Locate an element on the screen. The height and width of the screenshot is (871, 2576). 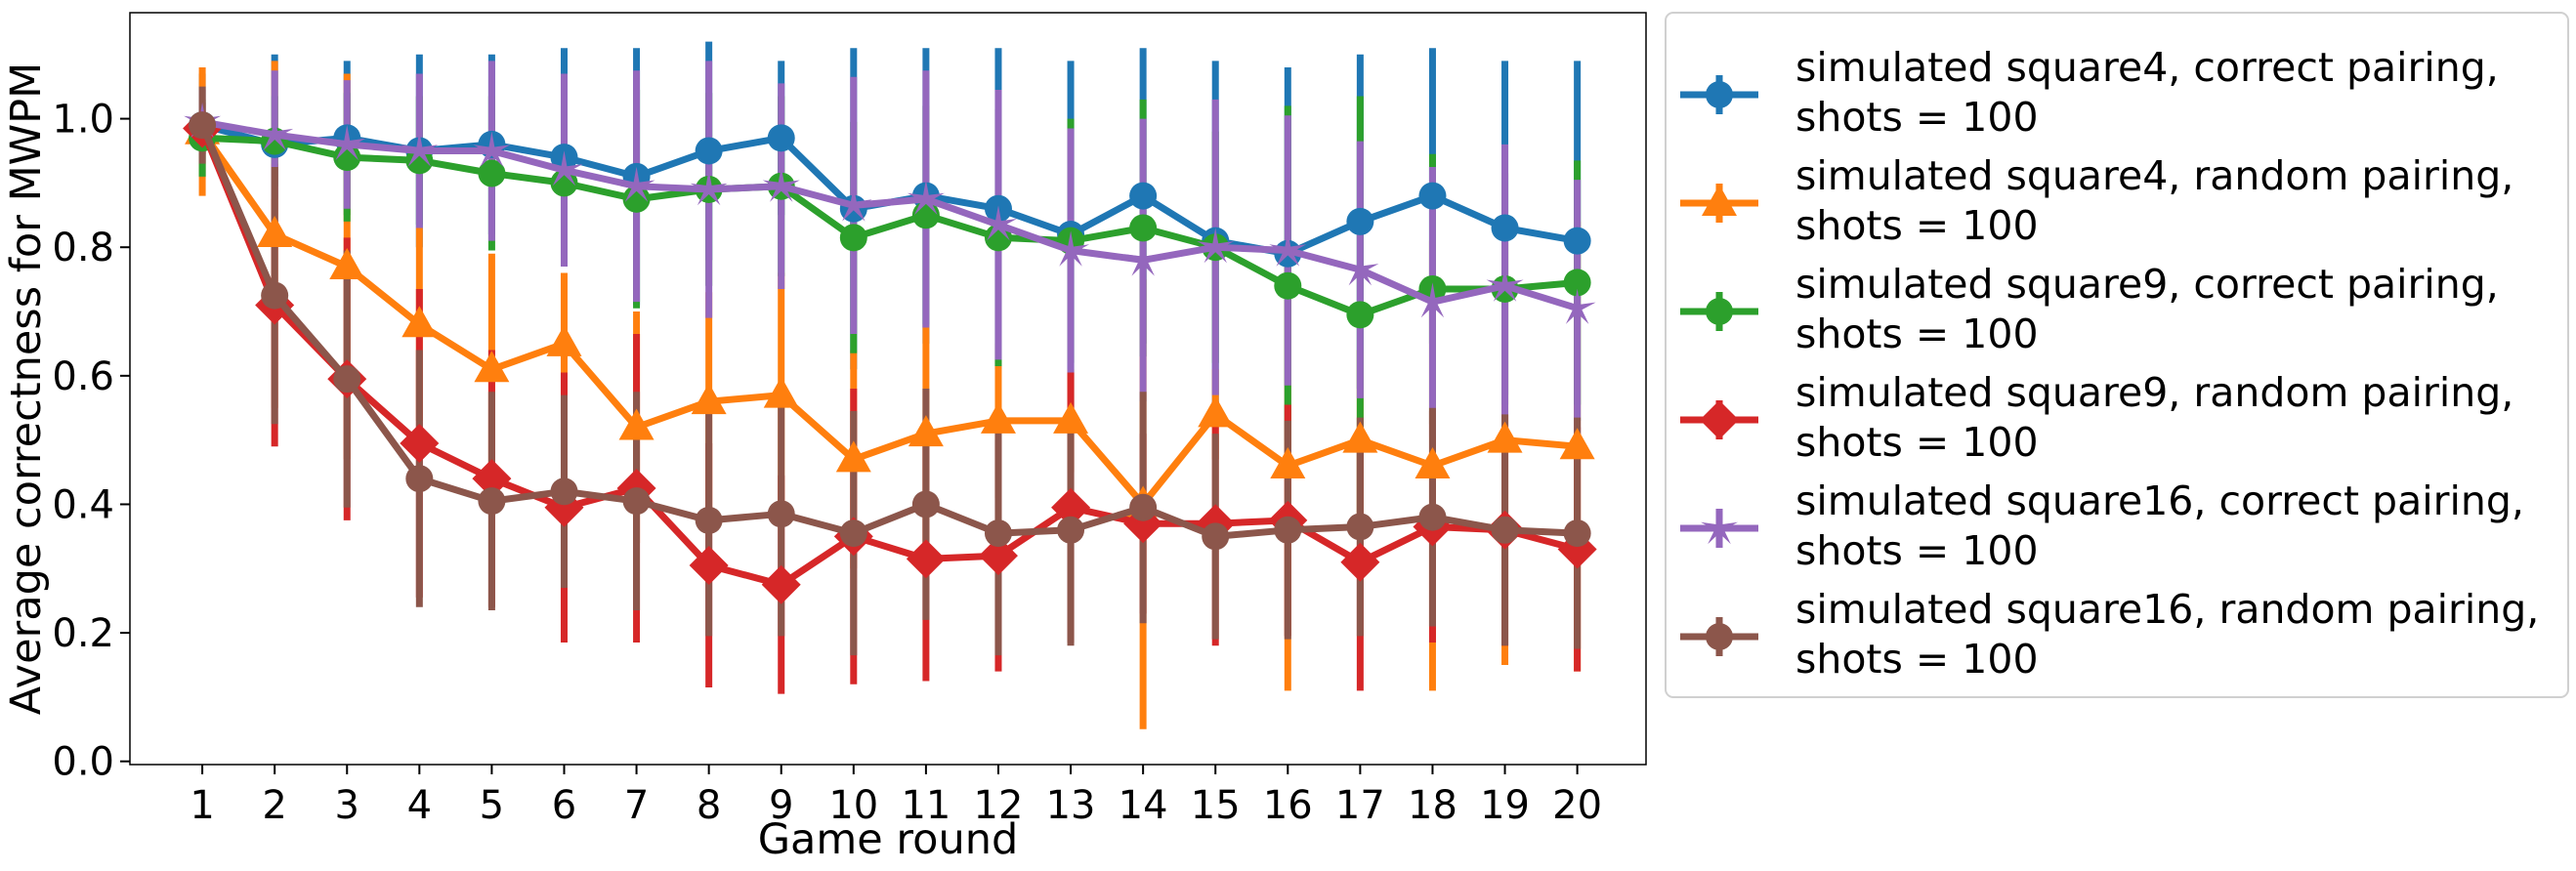
x-tick-label: 16 is located at coordinates (1288, 806).